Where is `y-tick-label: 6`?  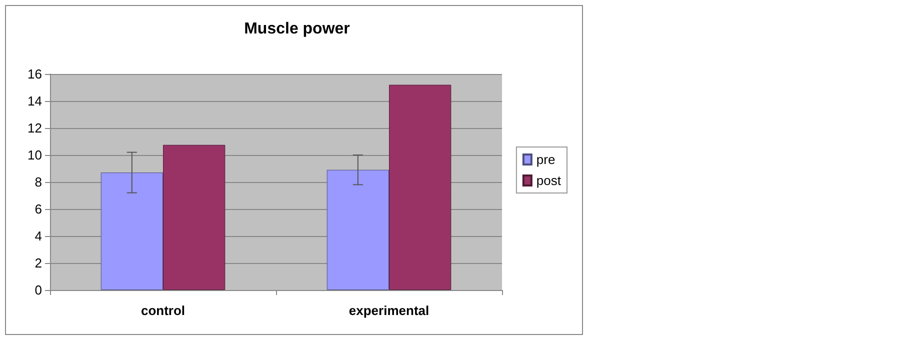
y-tick-label: 6 is located at coordinates (38, 209).